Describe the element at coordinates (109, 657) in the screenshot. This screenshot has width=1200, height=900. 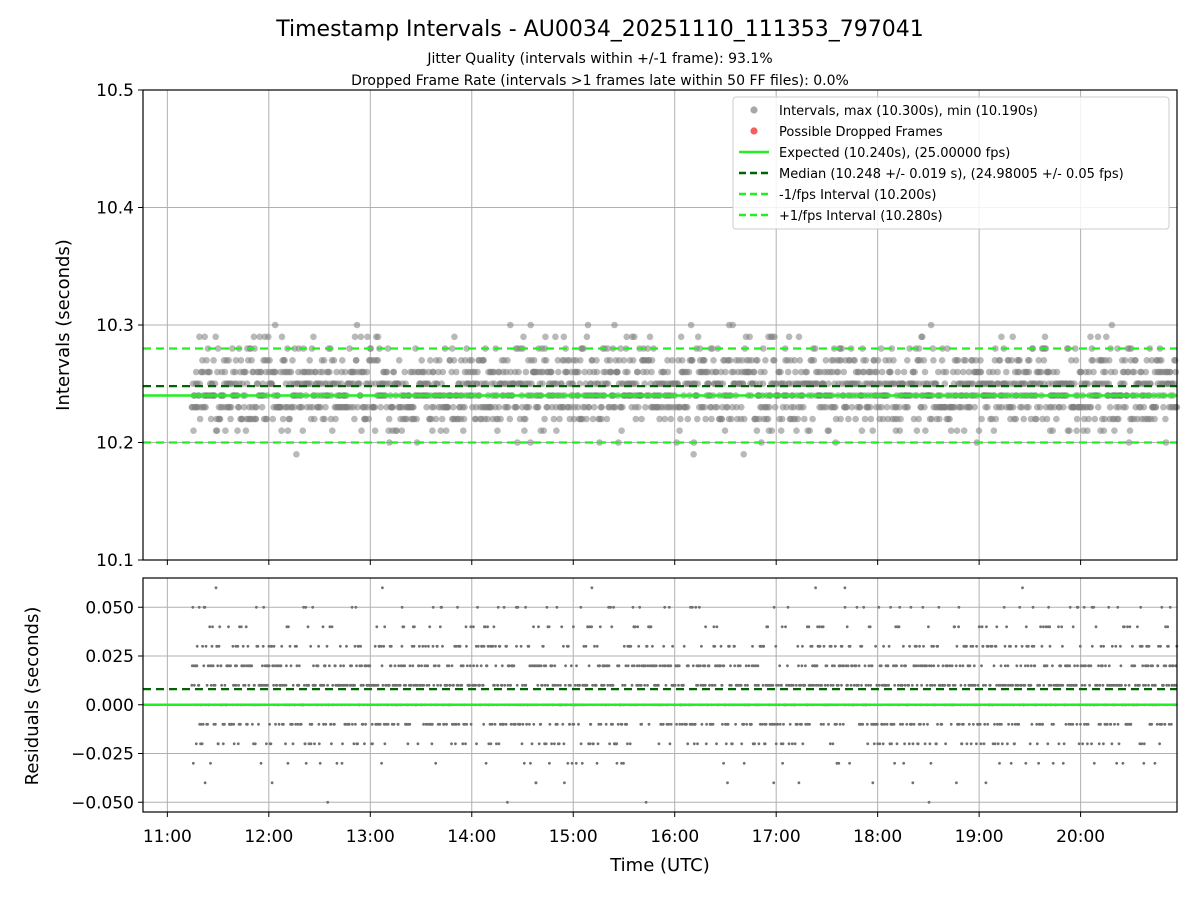
I see `residuals-y-tick-label: 0.025` at that location.